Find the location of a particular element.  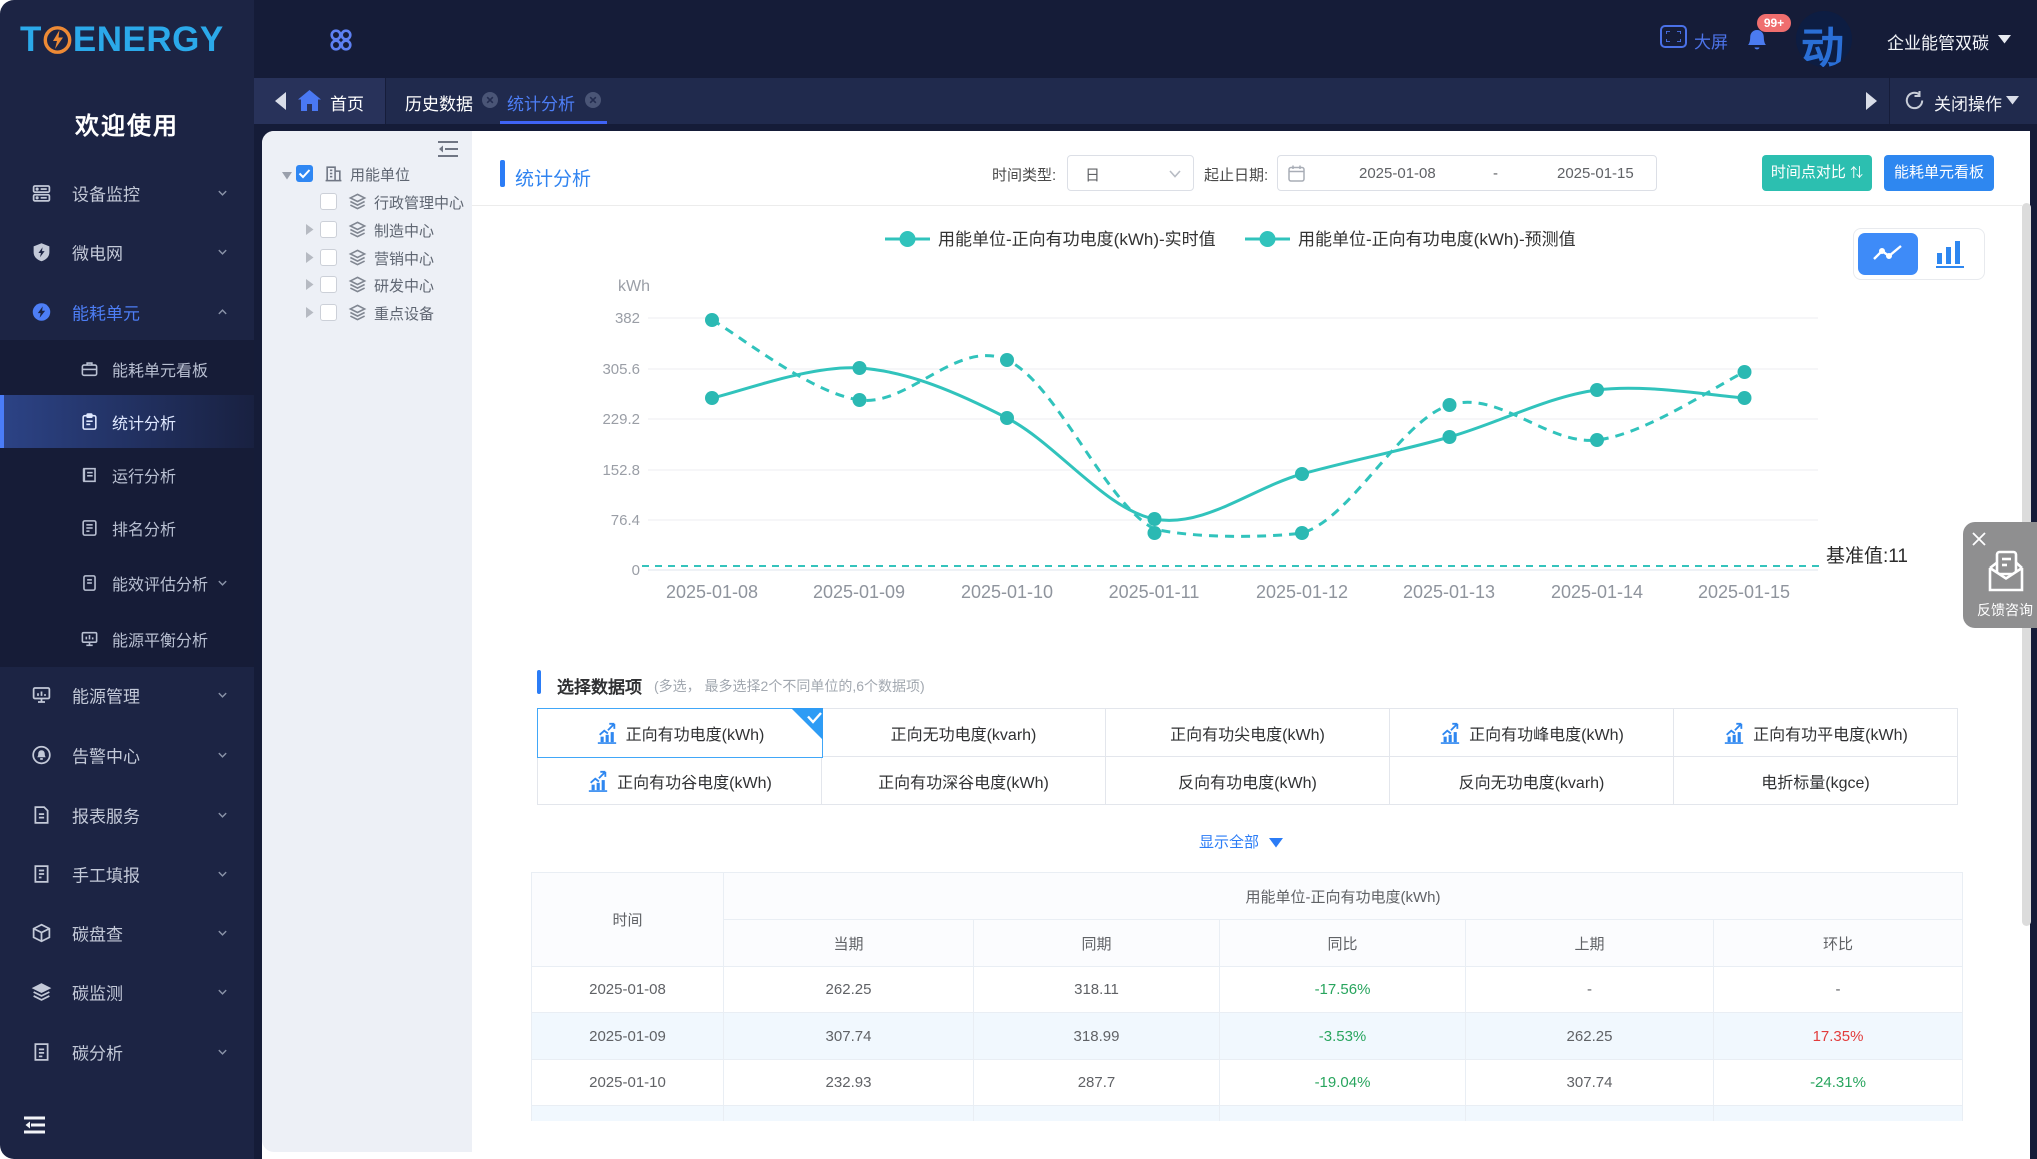

svg-text: 382 is located at coordinates (627, 318).